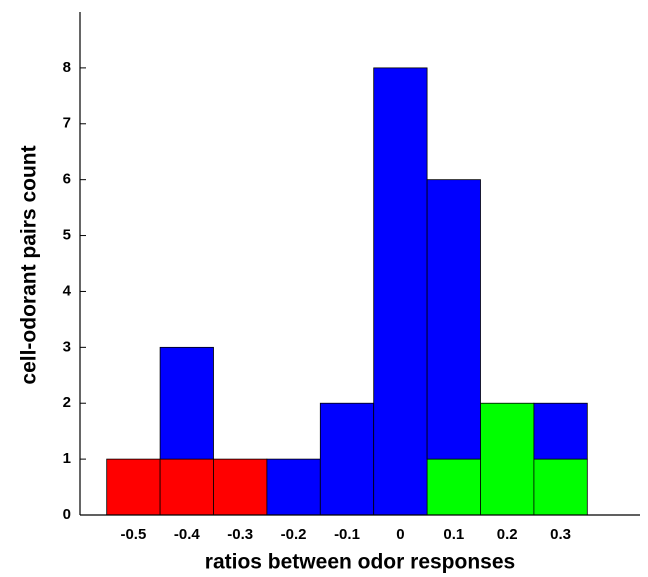 The image size is (648, 577). What do you see at coordinates (67, 235) in the screenshot?
I see `y-tick-label: 5` at bounding box center [67, 235].